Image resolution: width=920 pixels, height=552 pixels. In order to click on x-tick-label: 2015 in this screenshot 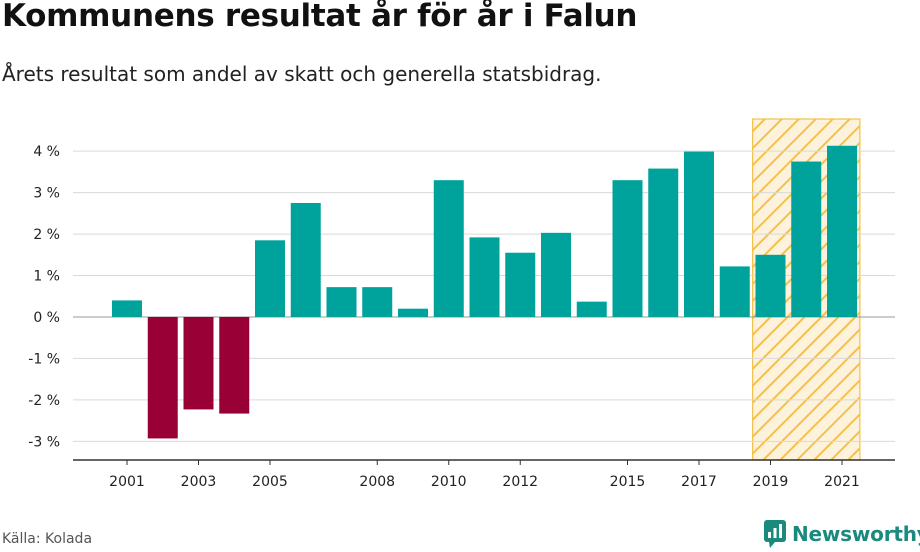, I will do `click(628, 482)`.